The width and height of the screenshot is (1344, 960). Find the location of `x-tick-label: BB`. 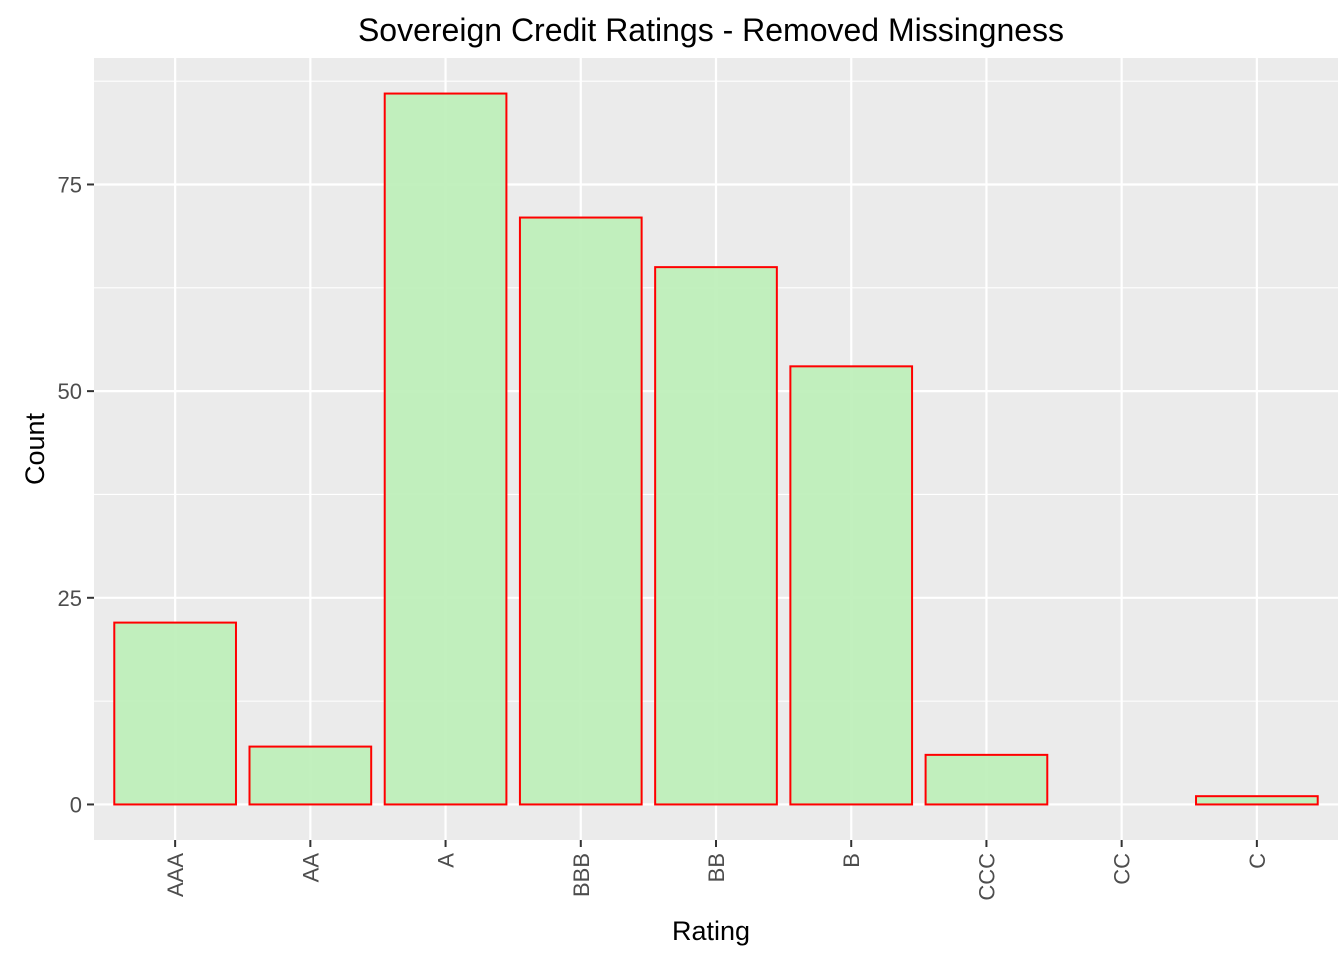

x-tick-label: BB is located at coordinates (716, 867).